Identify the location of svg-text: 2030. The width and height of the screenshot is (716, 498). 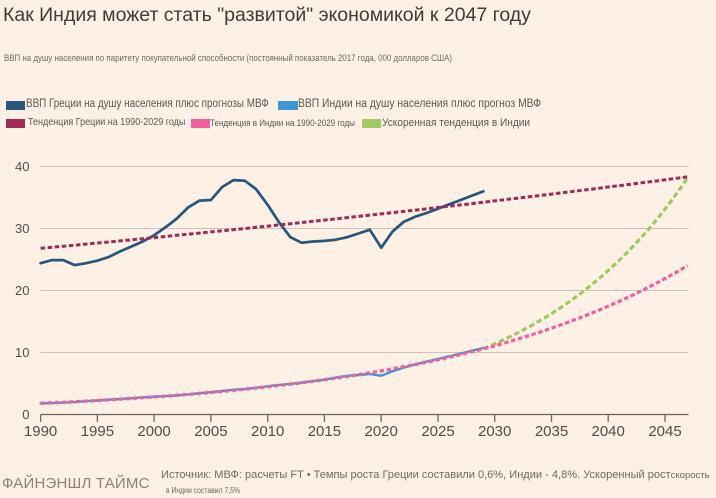
(494, 431).